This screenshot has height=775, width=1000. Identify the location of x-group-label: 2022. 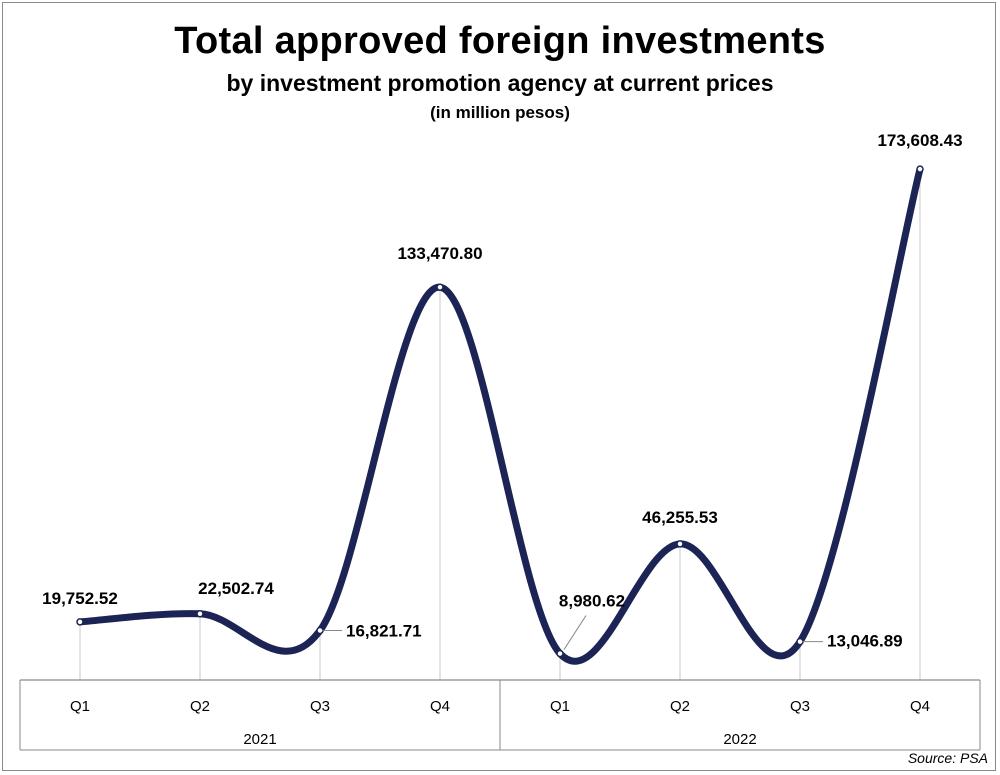
(739, 739).